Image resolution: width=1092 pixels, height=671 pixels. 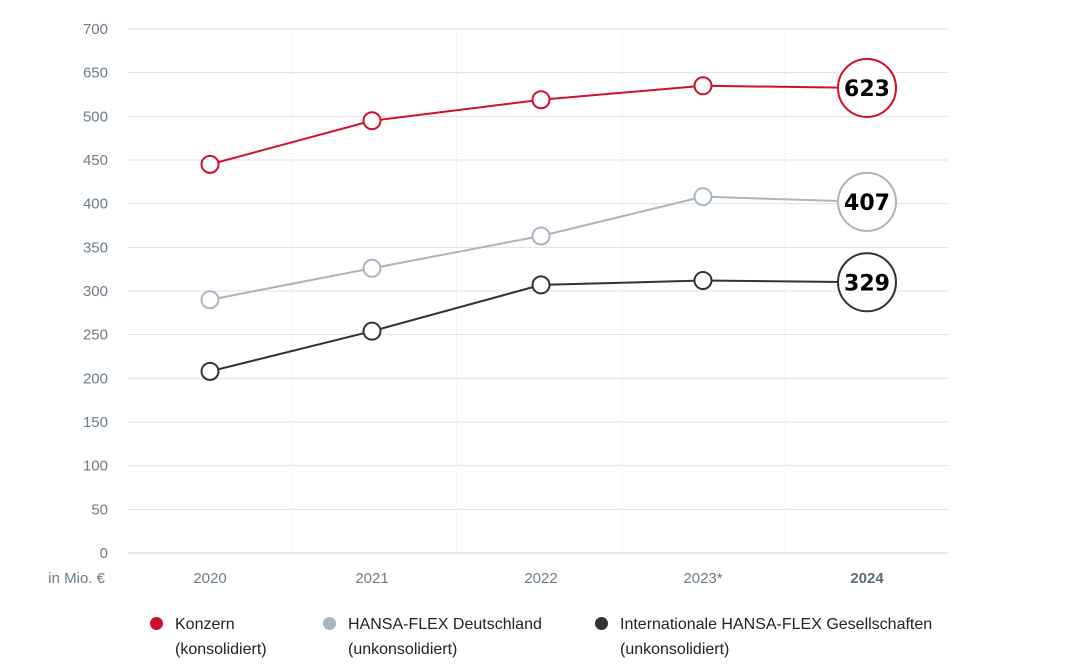 What do you see at coordinates (702, 578) in the screenshot?
I see `x-tick-label: 2023*` at bounding box center [702, 578].